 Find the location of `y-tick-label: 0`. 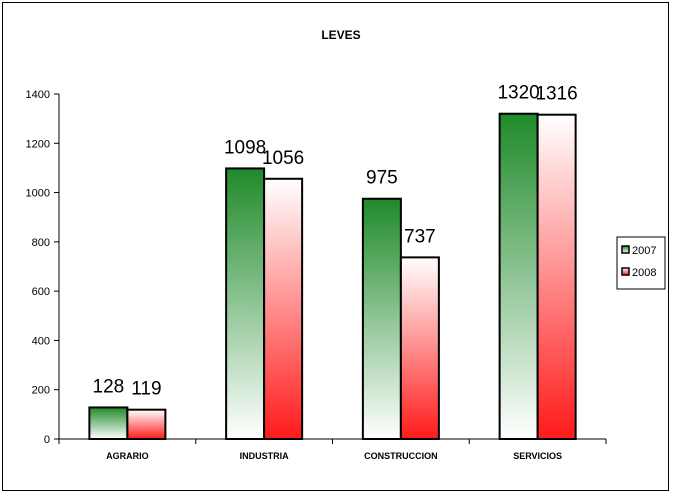

y-tick-label: 0 is located at coordinates (47, 440).